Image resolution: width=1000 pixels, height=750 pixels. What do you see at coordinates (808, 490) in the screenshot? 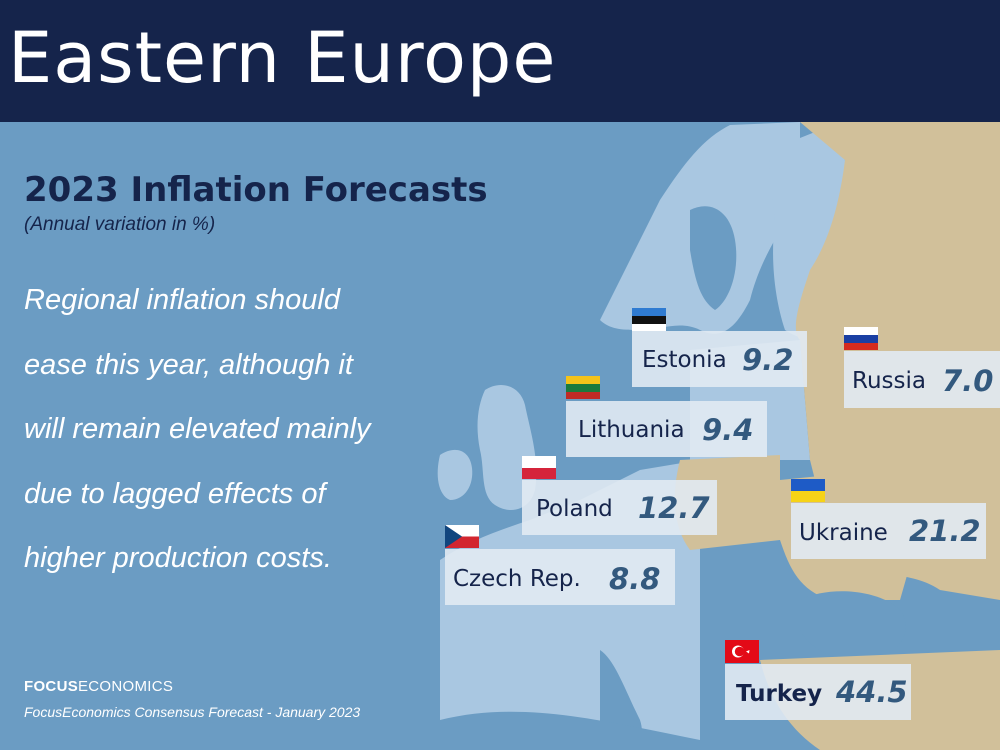
I see `ukraine-flag-icon` at bounding box center [808, 490].